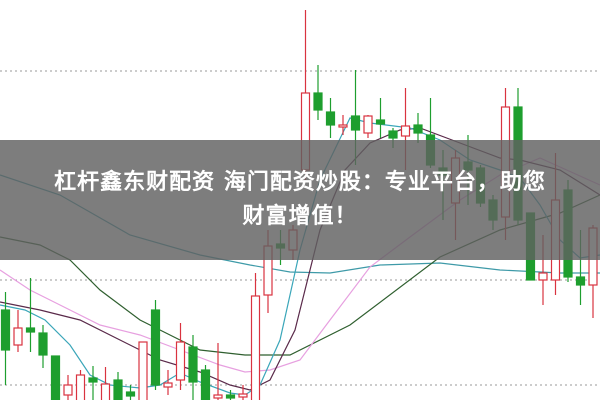 This screenshot has height=400, width=600. Describe the element at coordinates (300, 182) in the screenshot. I see `banner-title-line1: 杠杆鑫东财配资 海门配资炒股：专业平台，助您` at that location.